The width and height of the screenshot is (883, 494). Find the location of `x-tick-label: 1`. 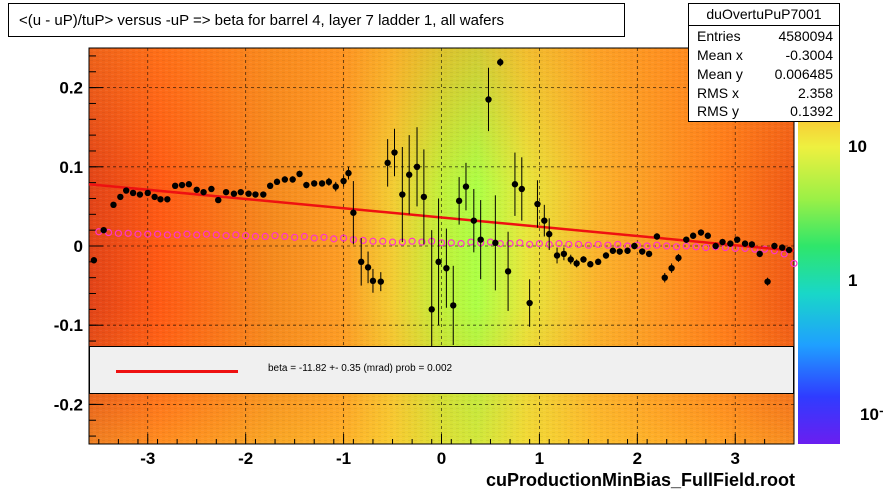

x-tick-label: 1 is located at coordinates (539, 458).